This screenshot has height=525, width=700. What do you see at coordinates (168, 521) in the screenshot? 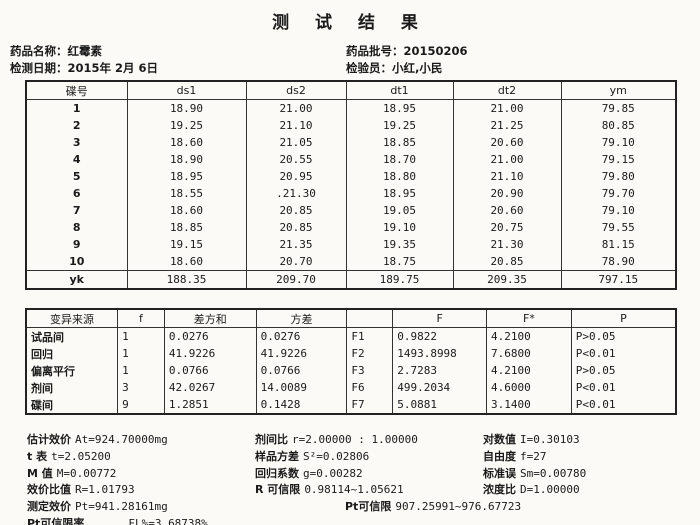
I see `stat-value: FL%=3.68738%` at bounding box center [168, 521].